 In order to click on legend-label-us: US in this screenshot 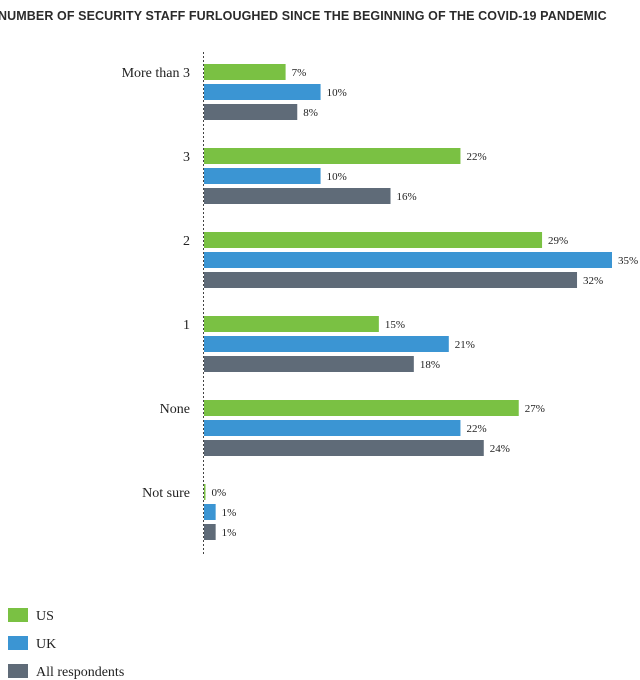, I will do `click(45, 616)`.